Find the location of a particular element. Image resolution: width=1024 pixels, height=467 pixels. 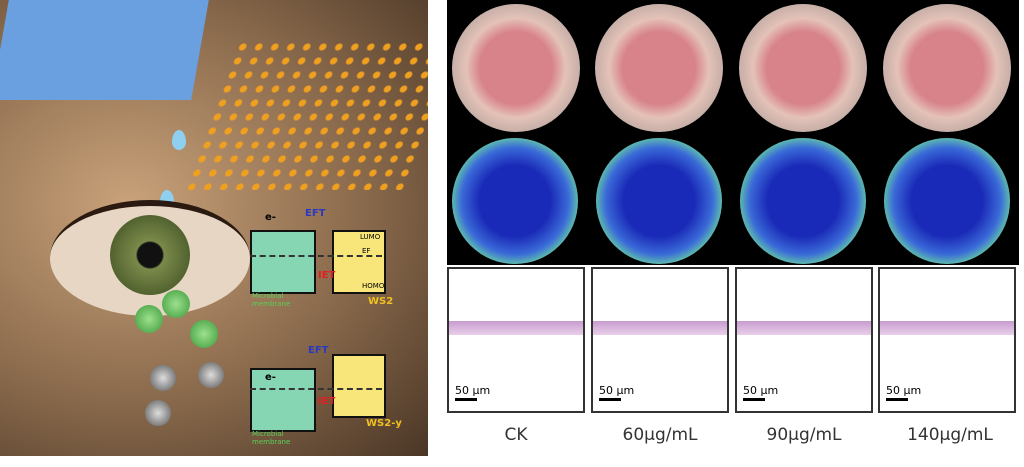

column-label: 60µg/mL is located at coordinates (660, 435).